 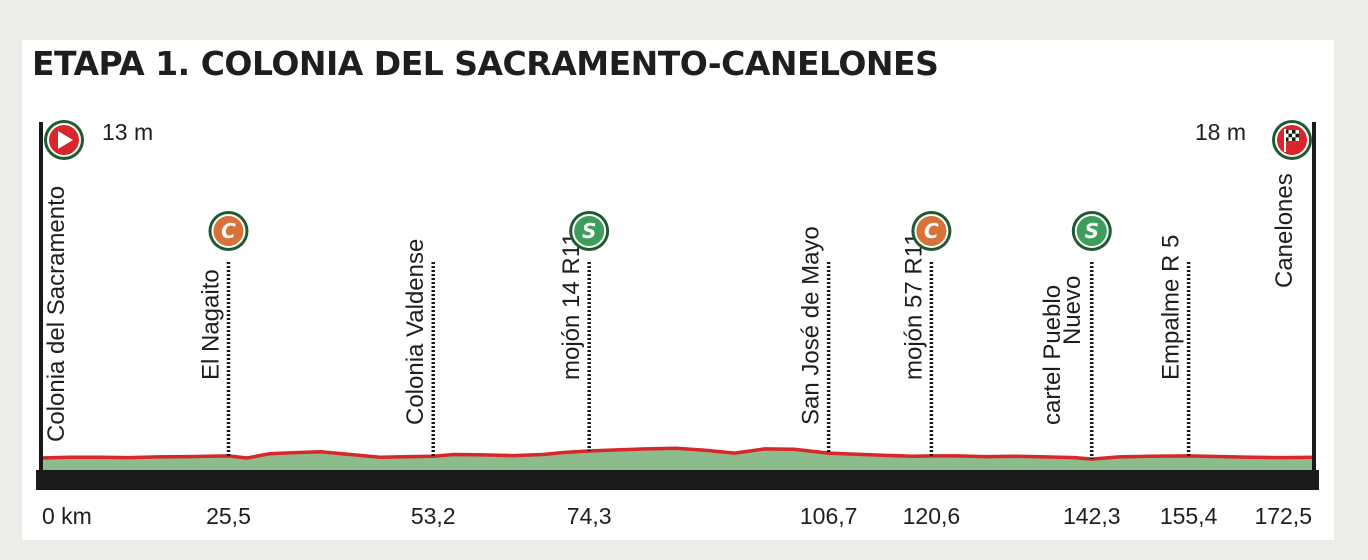 What do you see at coordinates (677, 453) in the screenshot?
I see `profile-line` at bounding box center [677, 453].